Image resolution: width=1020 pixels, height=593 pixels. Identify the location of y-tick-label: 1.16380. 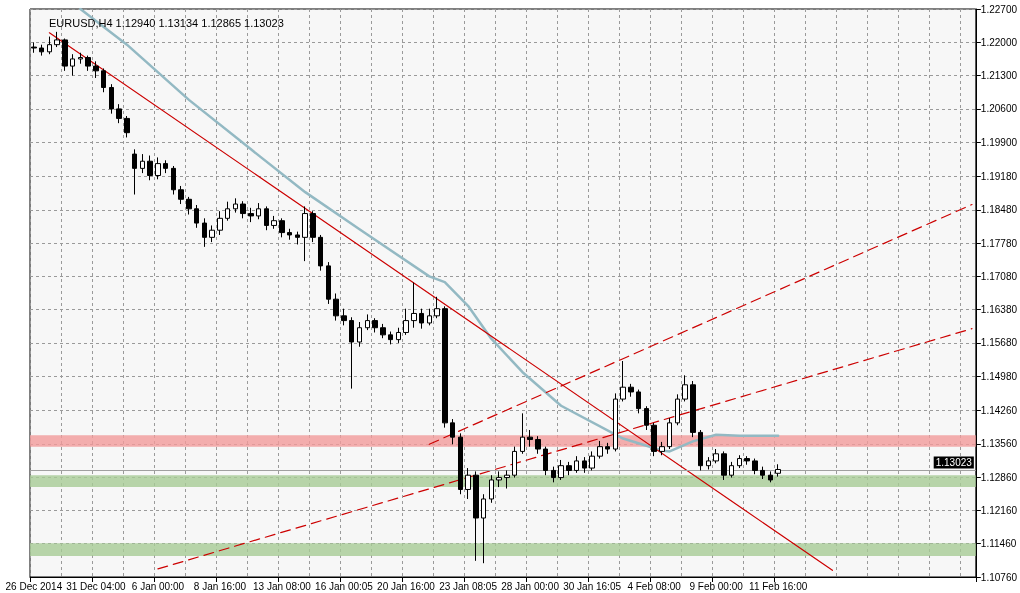
(999, 310).